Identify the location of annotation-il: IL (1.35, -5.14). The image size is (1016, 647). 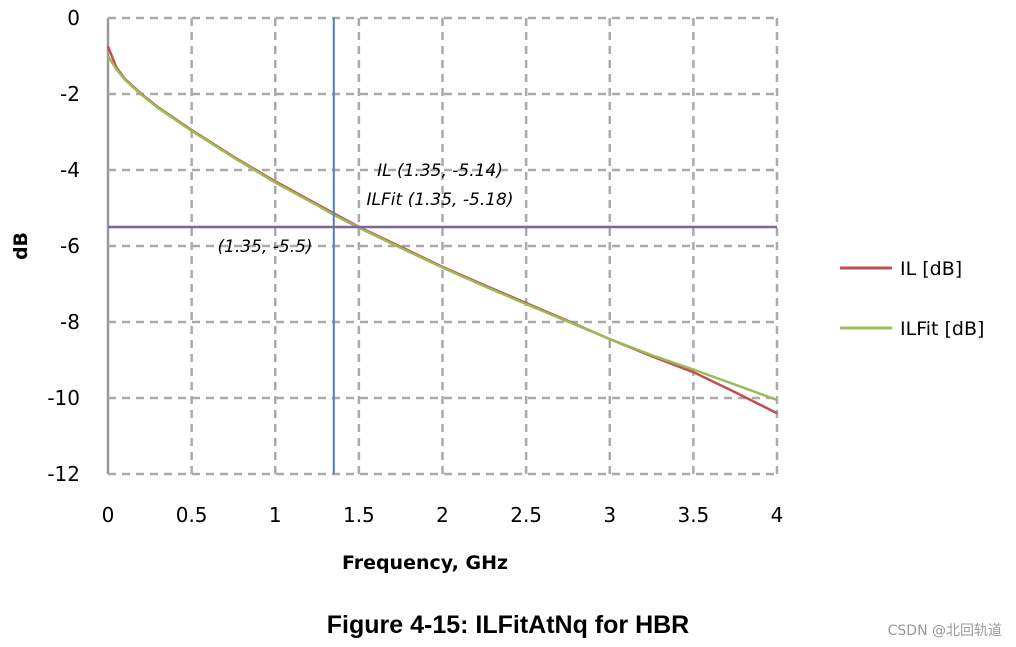
(440, 171).